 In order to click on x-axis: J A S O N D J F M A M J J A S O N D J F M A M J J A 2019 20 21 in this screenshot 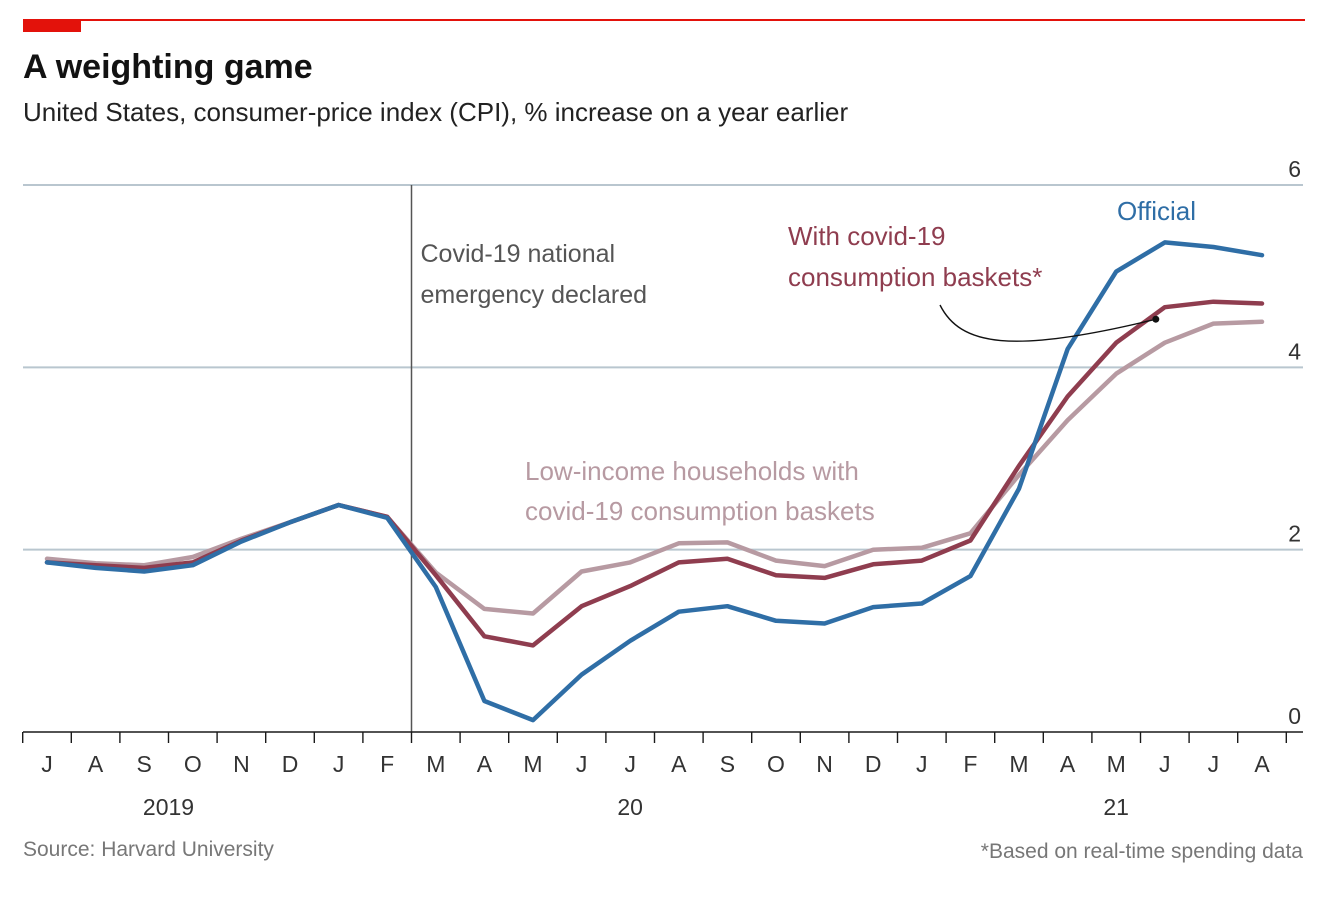, I will do `click(662, 775)`.